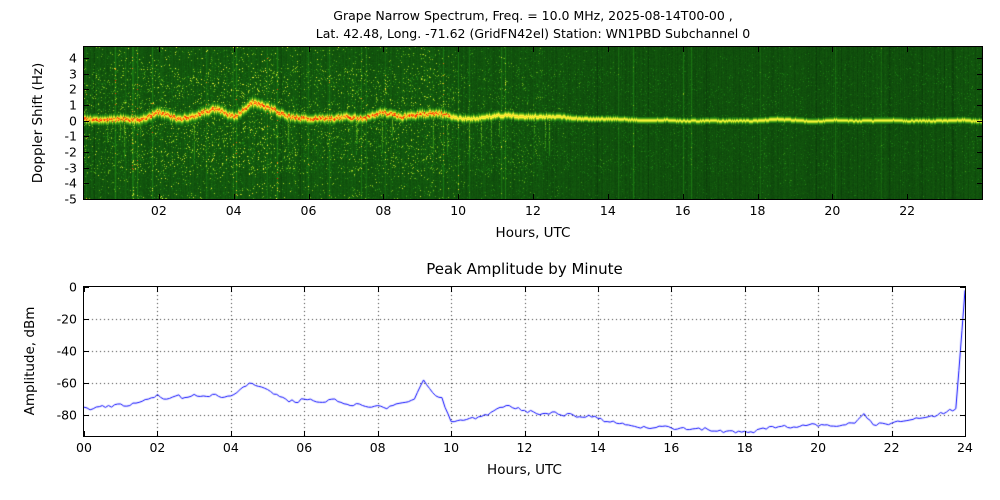 This screenshot has height=500, width=1000. What do you see at coordinates (73, 74) in the screenshot?
I see `y-tick-label: 3` at bounding box center [73, 74].